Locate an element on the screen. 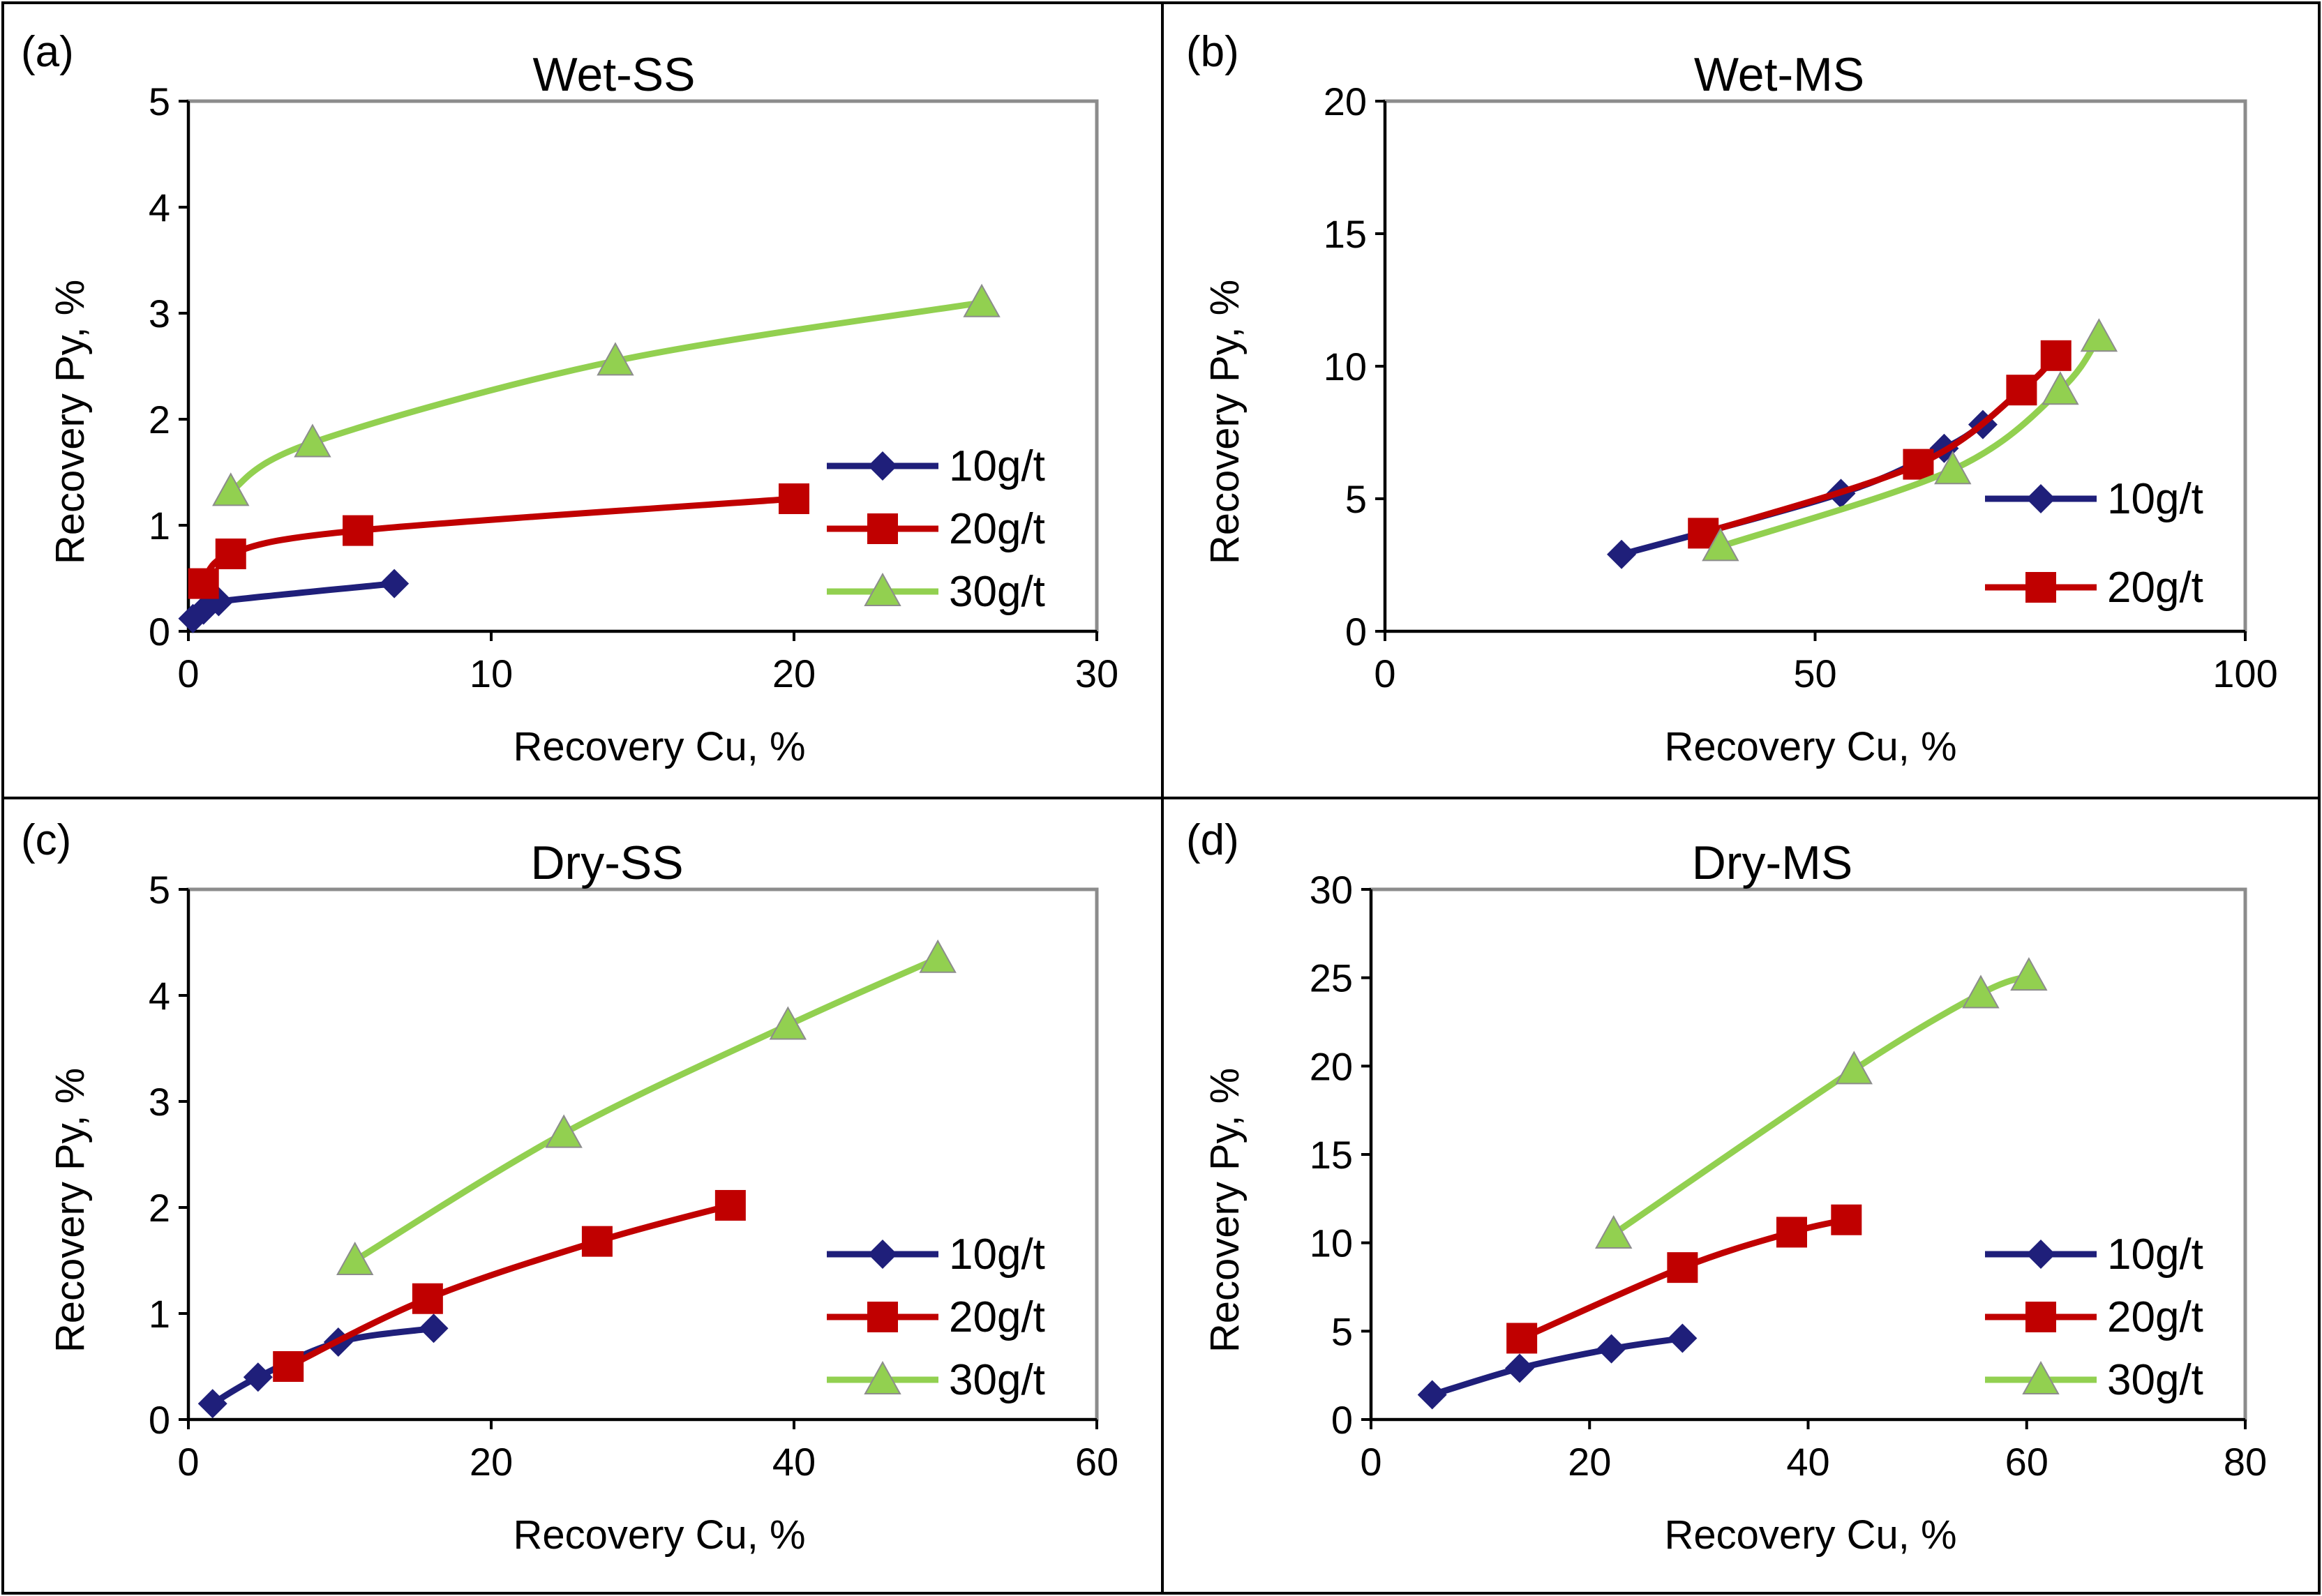 This screenshot has width=2322, height=1596. y-tick-label: 4 is located at coordinates (159, 208).